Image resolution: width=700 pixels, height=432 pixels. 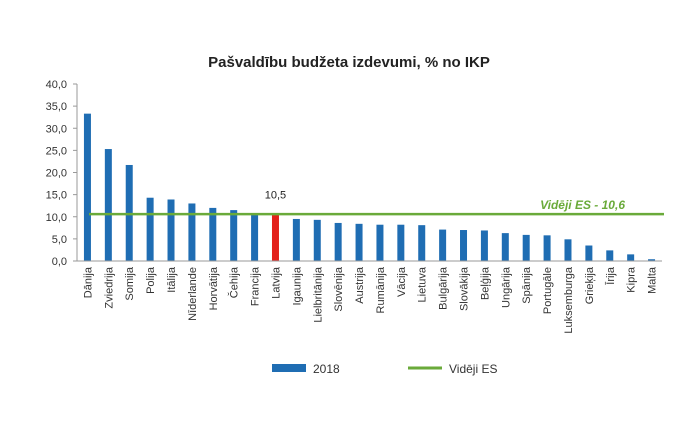 What do you see at coordinates (256, 286) in the screenshot?
I see `category-label: Francija` at bounding box center [256, 286].